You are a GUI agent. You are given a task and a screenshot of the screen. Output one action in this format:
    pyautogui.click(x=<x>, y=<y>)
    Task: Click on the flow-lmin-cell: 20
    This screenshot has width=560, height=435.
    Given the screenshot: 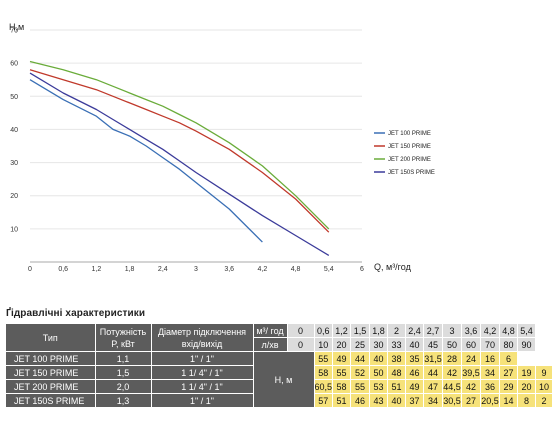 What is the action you would take?
    pyautogui.click(x=342, y=344)
    